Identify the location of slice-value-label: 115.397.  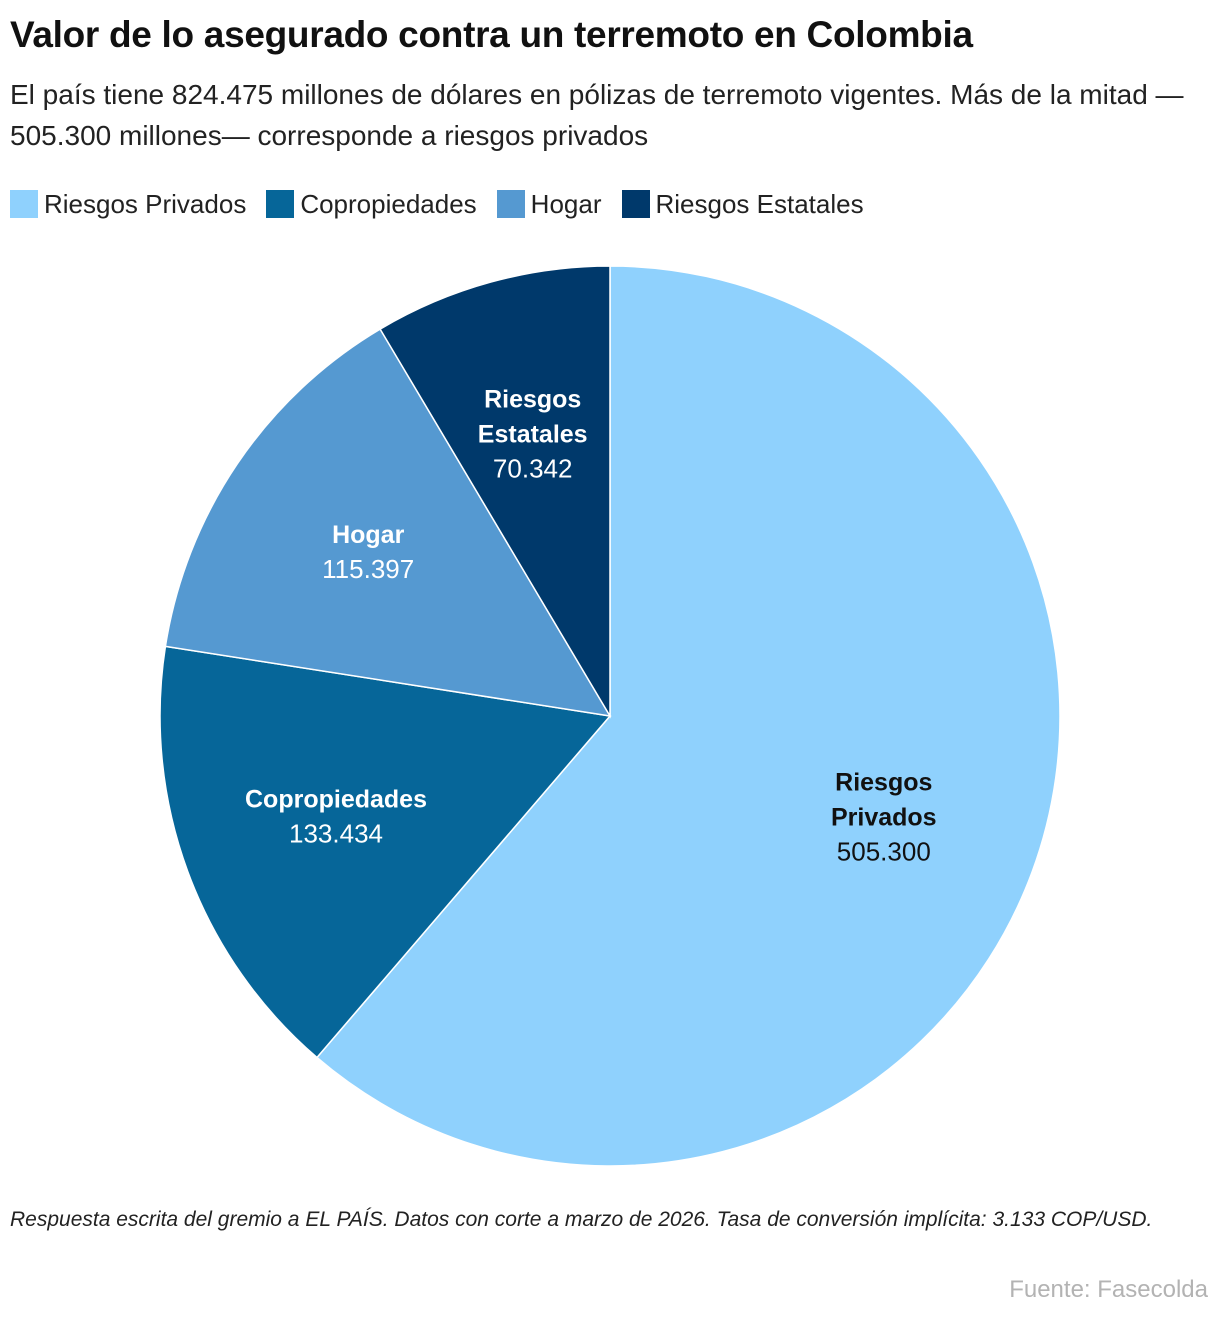
(368, 569).